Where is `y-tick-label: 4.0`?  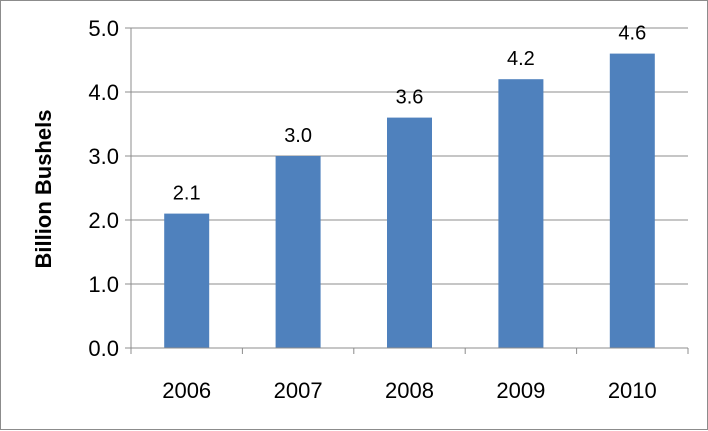 y-tick-label: 4.0 is located at coordinates (103, 92).